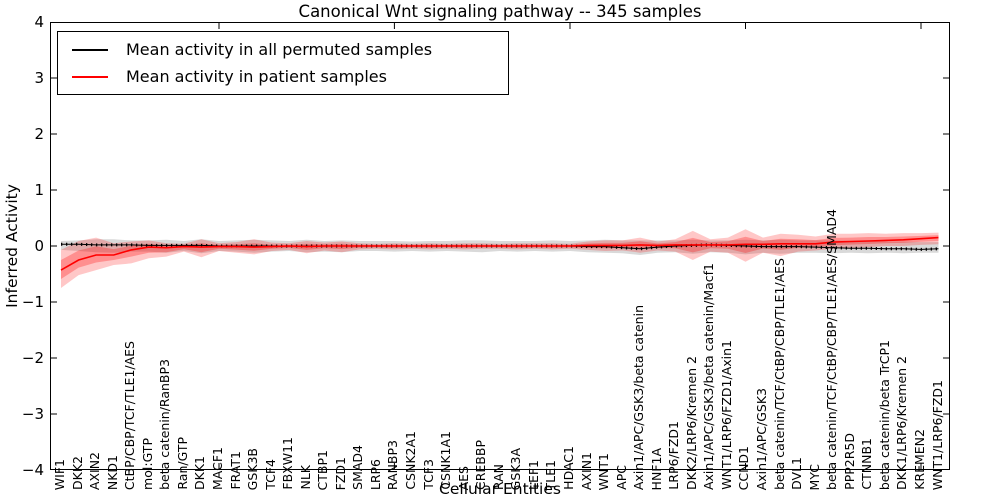 Image resolution: width=1000 pixels, height=500 pixels. What do you see at coordinates (551, 474) in the screenshot?
I see `x-tick-label: TLE1` at bounding box center [551, 474].